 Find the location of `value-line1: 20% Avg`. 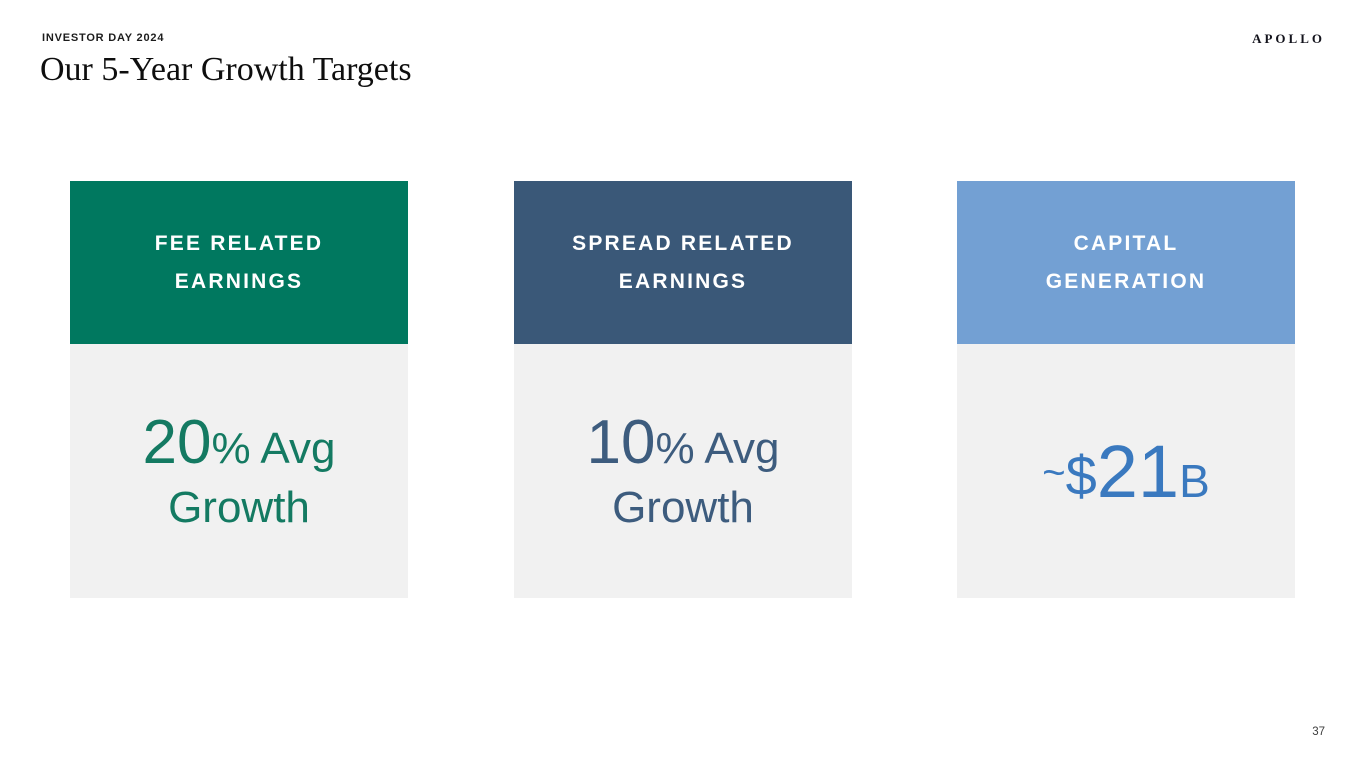

value-line1: 20% Avg is located at coordinates (239, 443).